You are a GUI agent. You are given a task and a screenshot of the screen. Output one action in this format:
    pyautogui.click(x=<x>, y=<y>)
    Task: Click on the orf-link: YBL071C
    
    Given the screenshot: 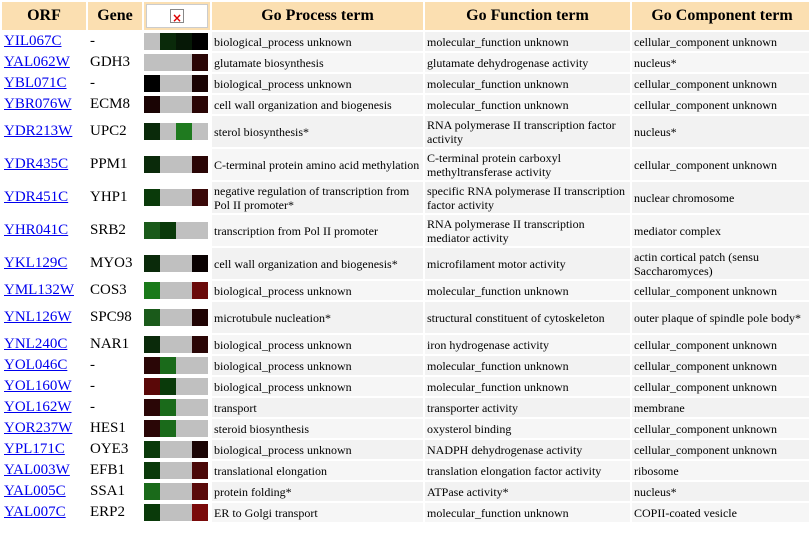 What is the action you would take?
    pyautogui.click(x=35, y=83)
    